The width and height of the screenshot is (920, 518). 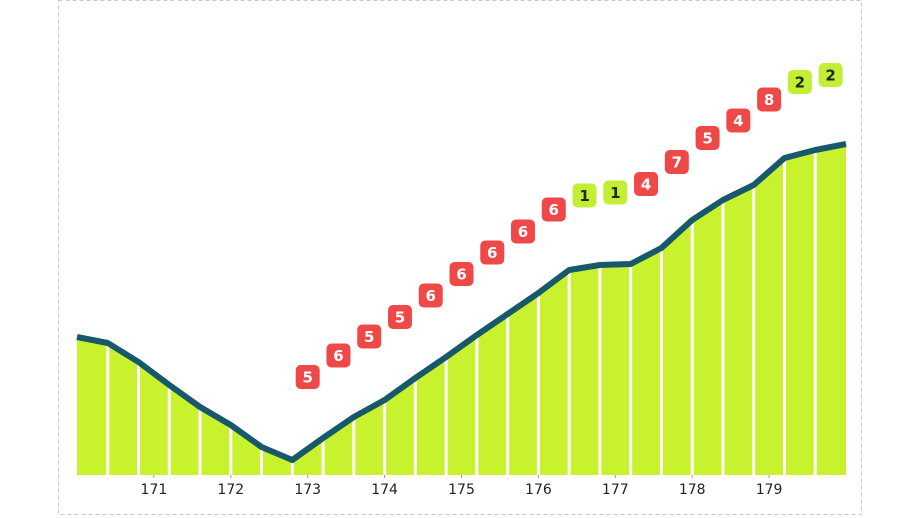 I want to click on gradient-label: 7, so click(x=677, y=163).